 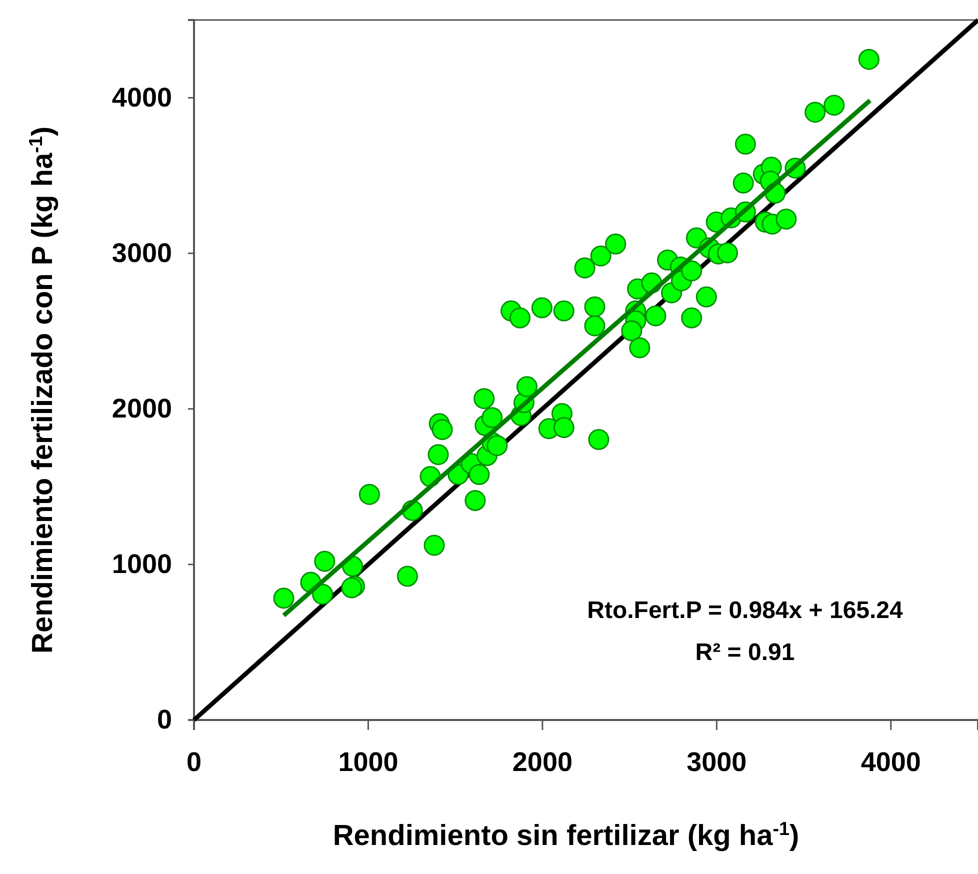 What do you see at coordinates (566, 835) in the screenshot?
I see `x-axis-title: Rendimiento sin fertilizar (kg ha$^{-1}$)` at bounding box center [566, 835].